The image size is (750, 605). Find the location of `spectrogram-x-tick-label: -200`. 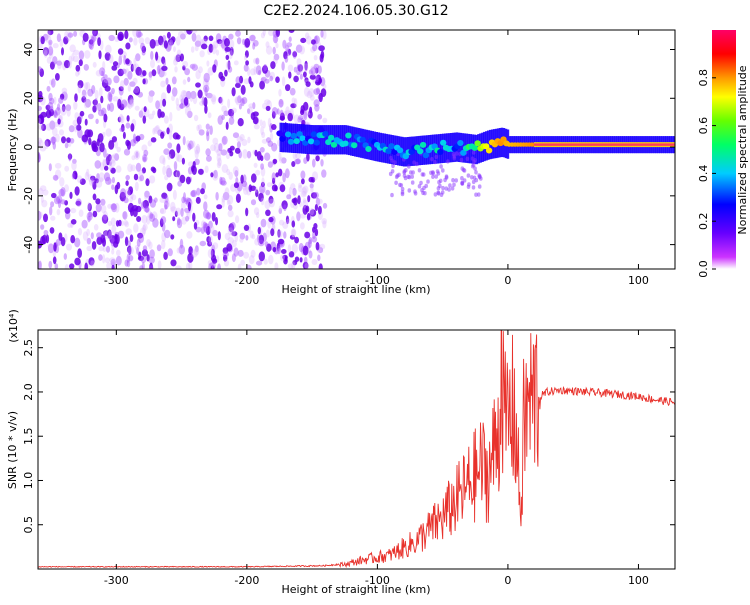

spectrogram-x-tick-label: -200 is located at coordinates (246, 280).